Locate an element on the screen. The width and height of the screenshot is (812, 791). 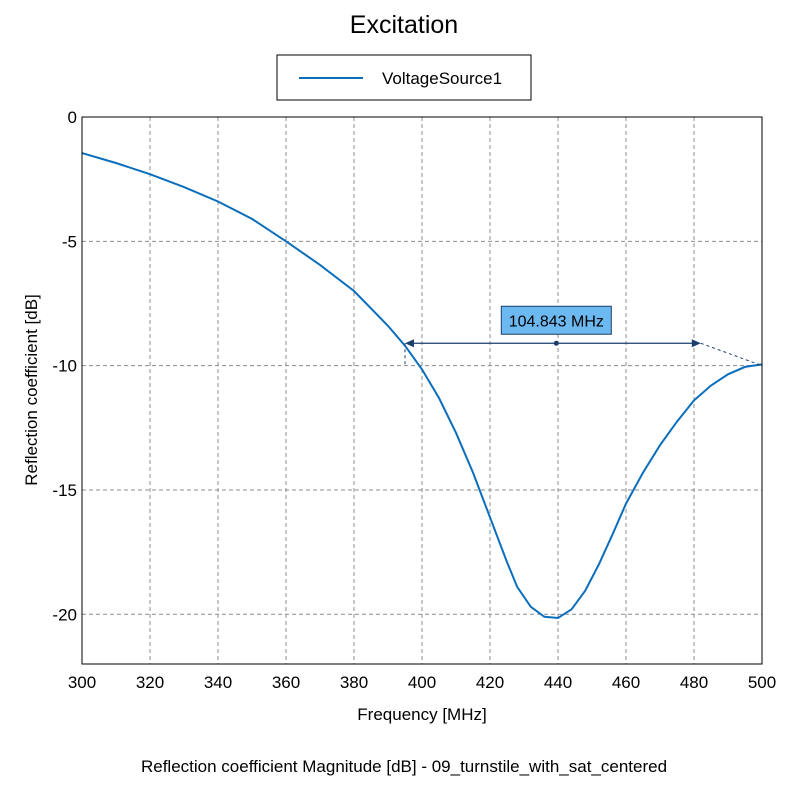
x-tick-label: 400 is located at coordinates (422, 682).